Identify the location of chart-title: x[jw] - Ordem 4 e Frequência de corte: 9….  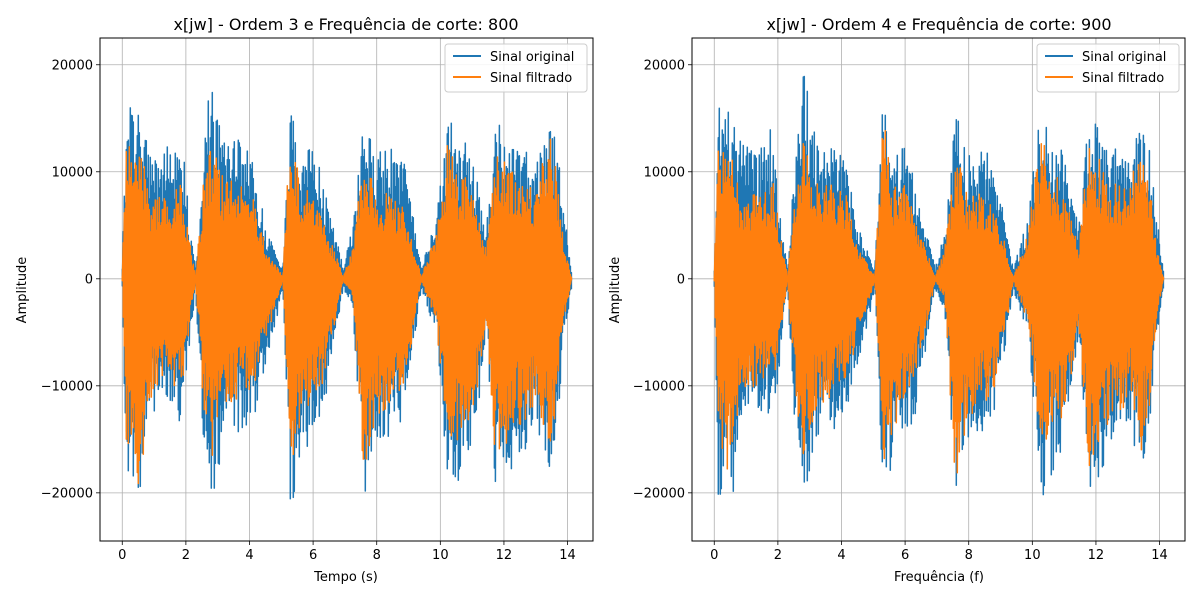
(938, 24).